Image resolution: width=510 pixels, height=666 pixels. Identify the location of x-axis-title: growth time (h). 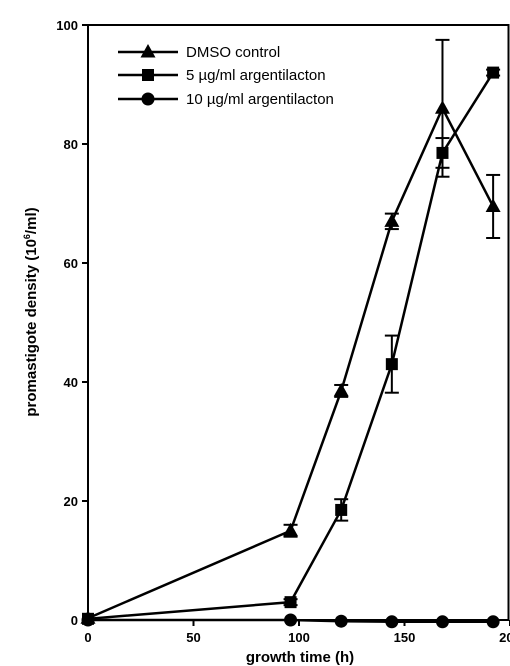
(300, 657).